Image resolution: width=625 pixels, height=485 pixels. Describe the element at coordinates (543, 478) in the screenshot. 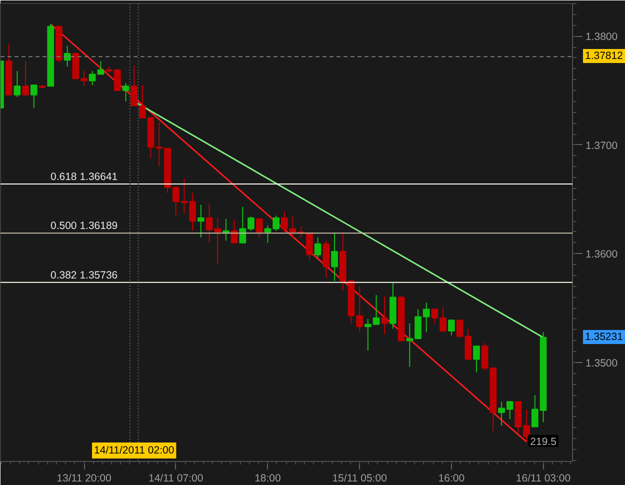

I see `x-tick-label: 16/11 03:00` at that location.